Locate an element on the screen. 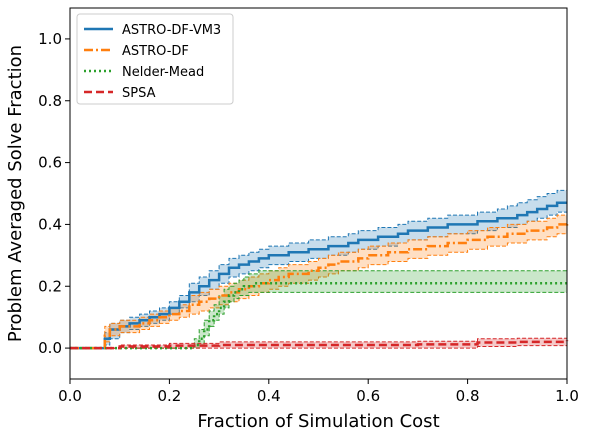 This screenshot has width=589, height=441. y-tick-label: 0.4 is located at coordinates (50, 224).